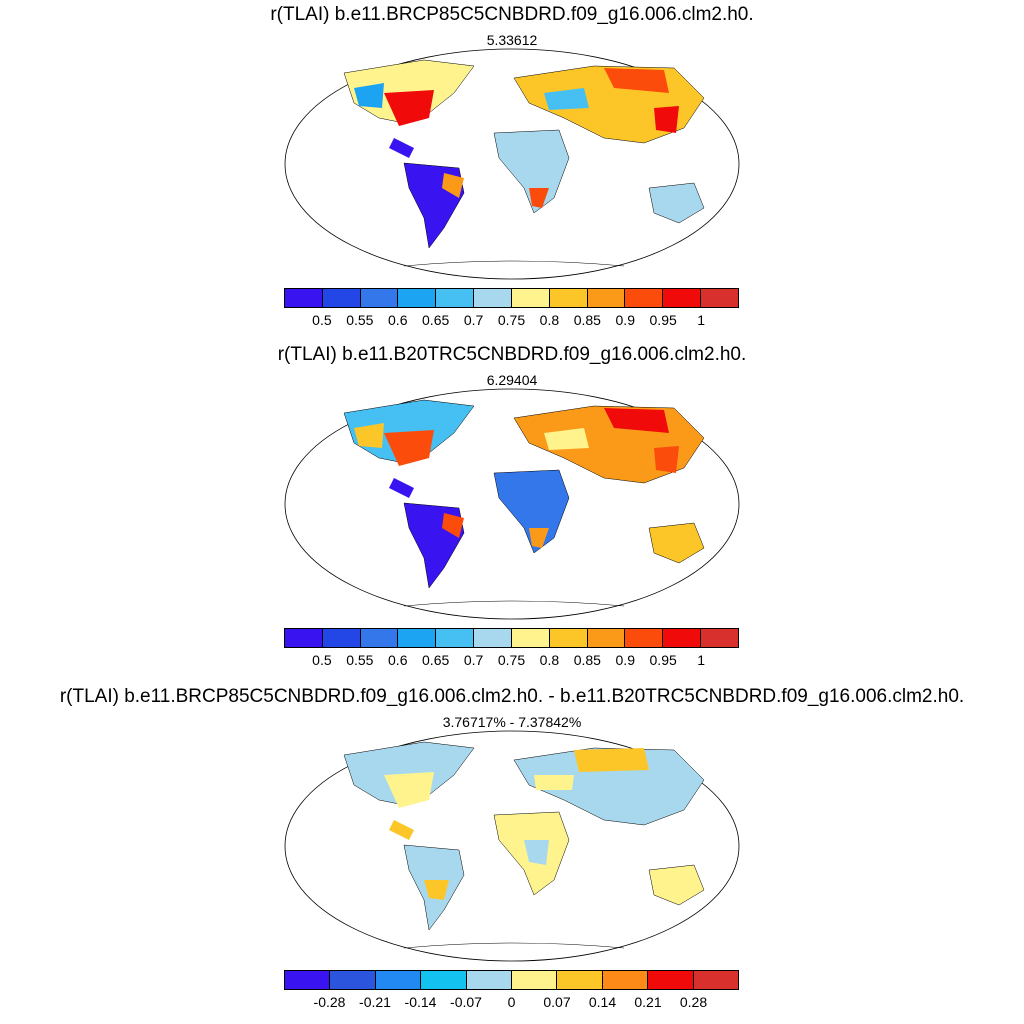 Image resolution: width=1024 pixels, height=1024 pixels. I want to click on colorbar-tick: 0.14, so click(602, 1002).